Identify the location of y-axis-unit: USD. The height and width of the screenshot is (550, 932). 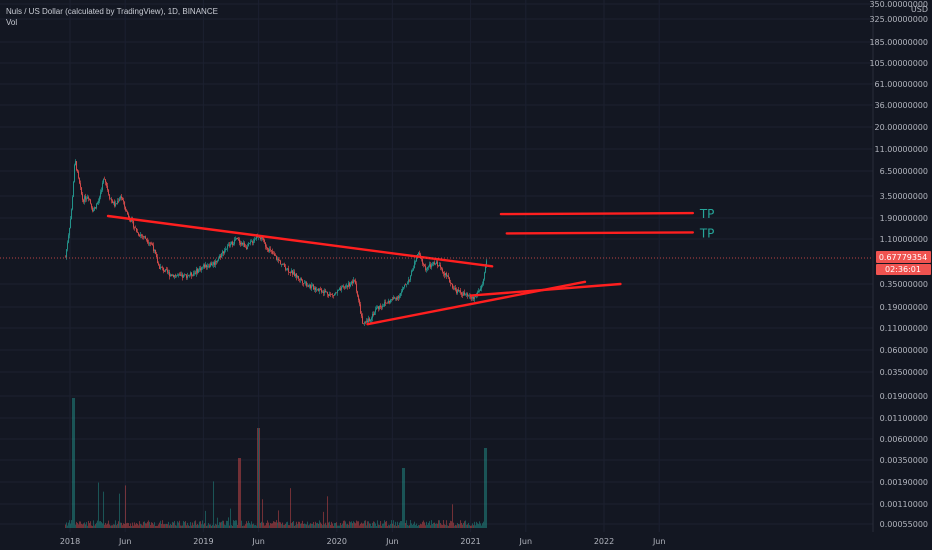
(919, 9).